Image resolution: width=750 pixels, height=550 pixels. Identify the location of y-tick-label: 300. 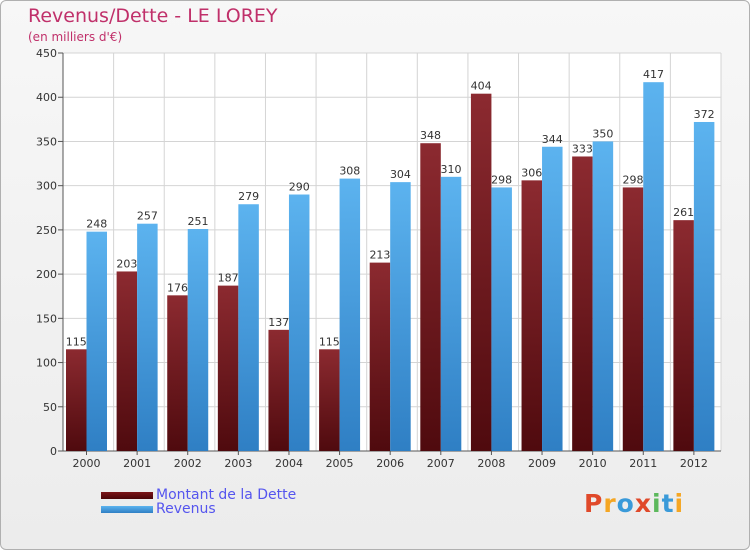
(46, 186).